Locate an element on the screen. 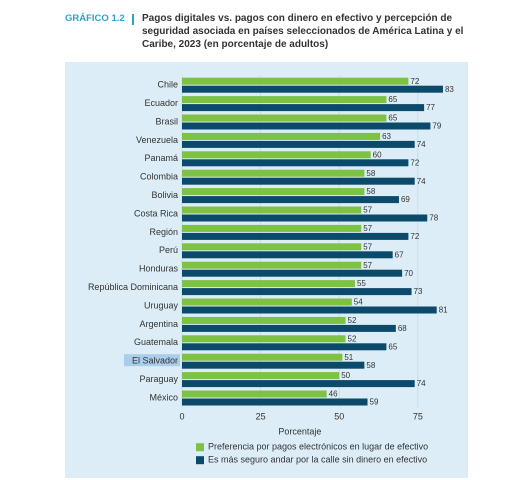  value-label: 77 is located at coordinates (430, 107).